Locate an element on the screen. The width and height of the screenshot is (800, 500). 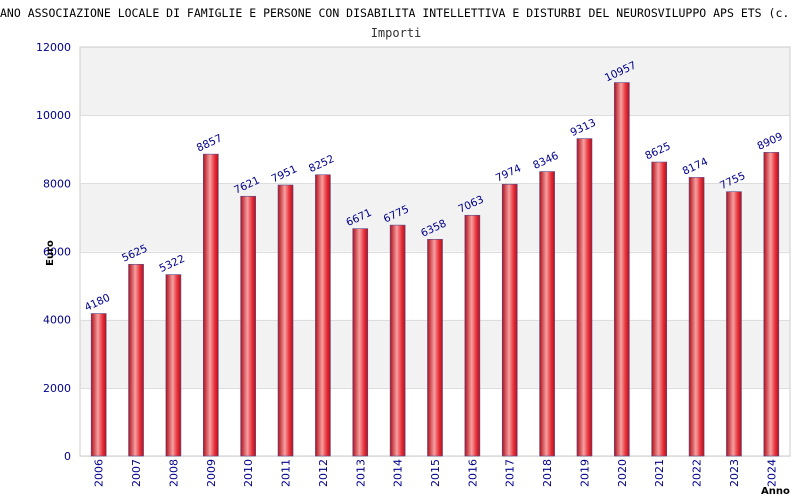
x-tick-label: 2012 is located at coordinates (323, 473).